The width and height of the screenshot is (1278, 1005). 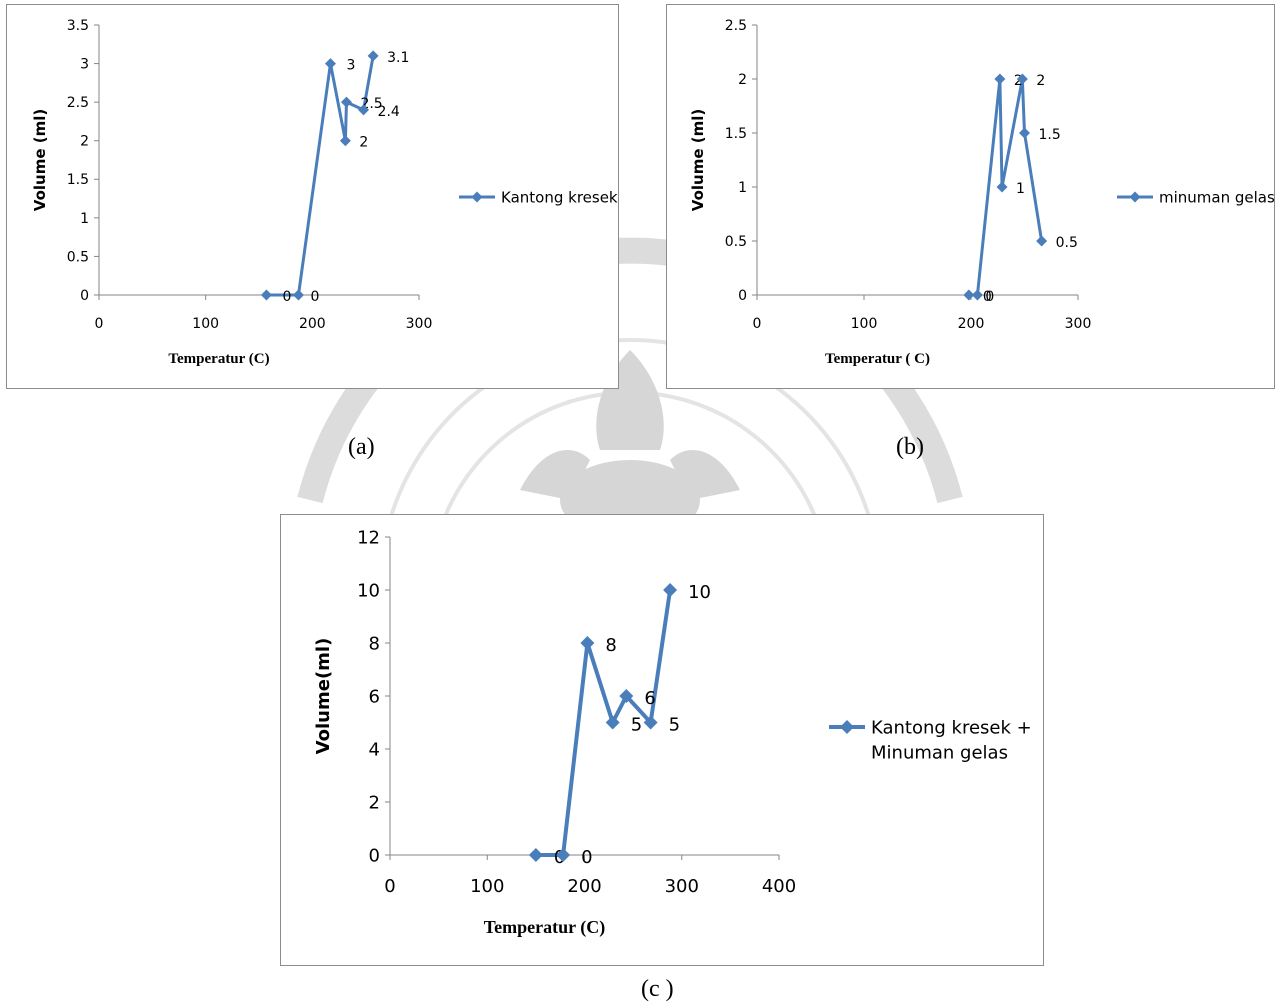 What do you see at coordinates (610, 645) in the screenshot?
I see `data-label: 8` at bounding box center [610, 645].